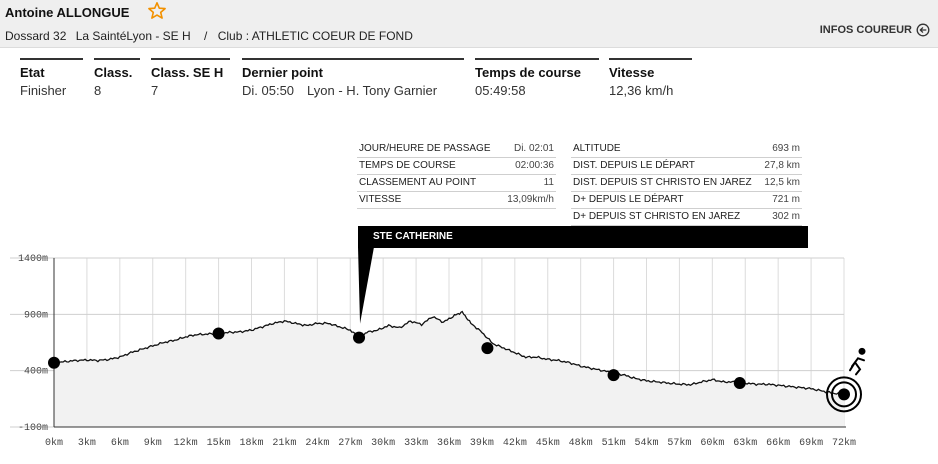  I want to click on x-tick-label: 9km, so click(153, 443).